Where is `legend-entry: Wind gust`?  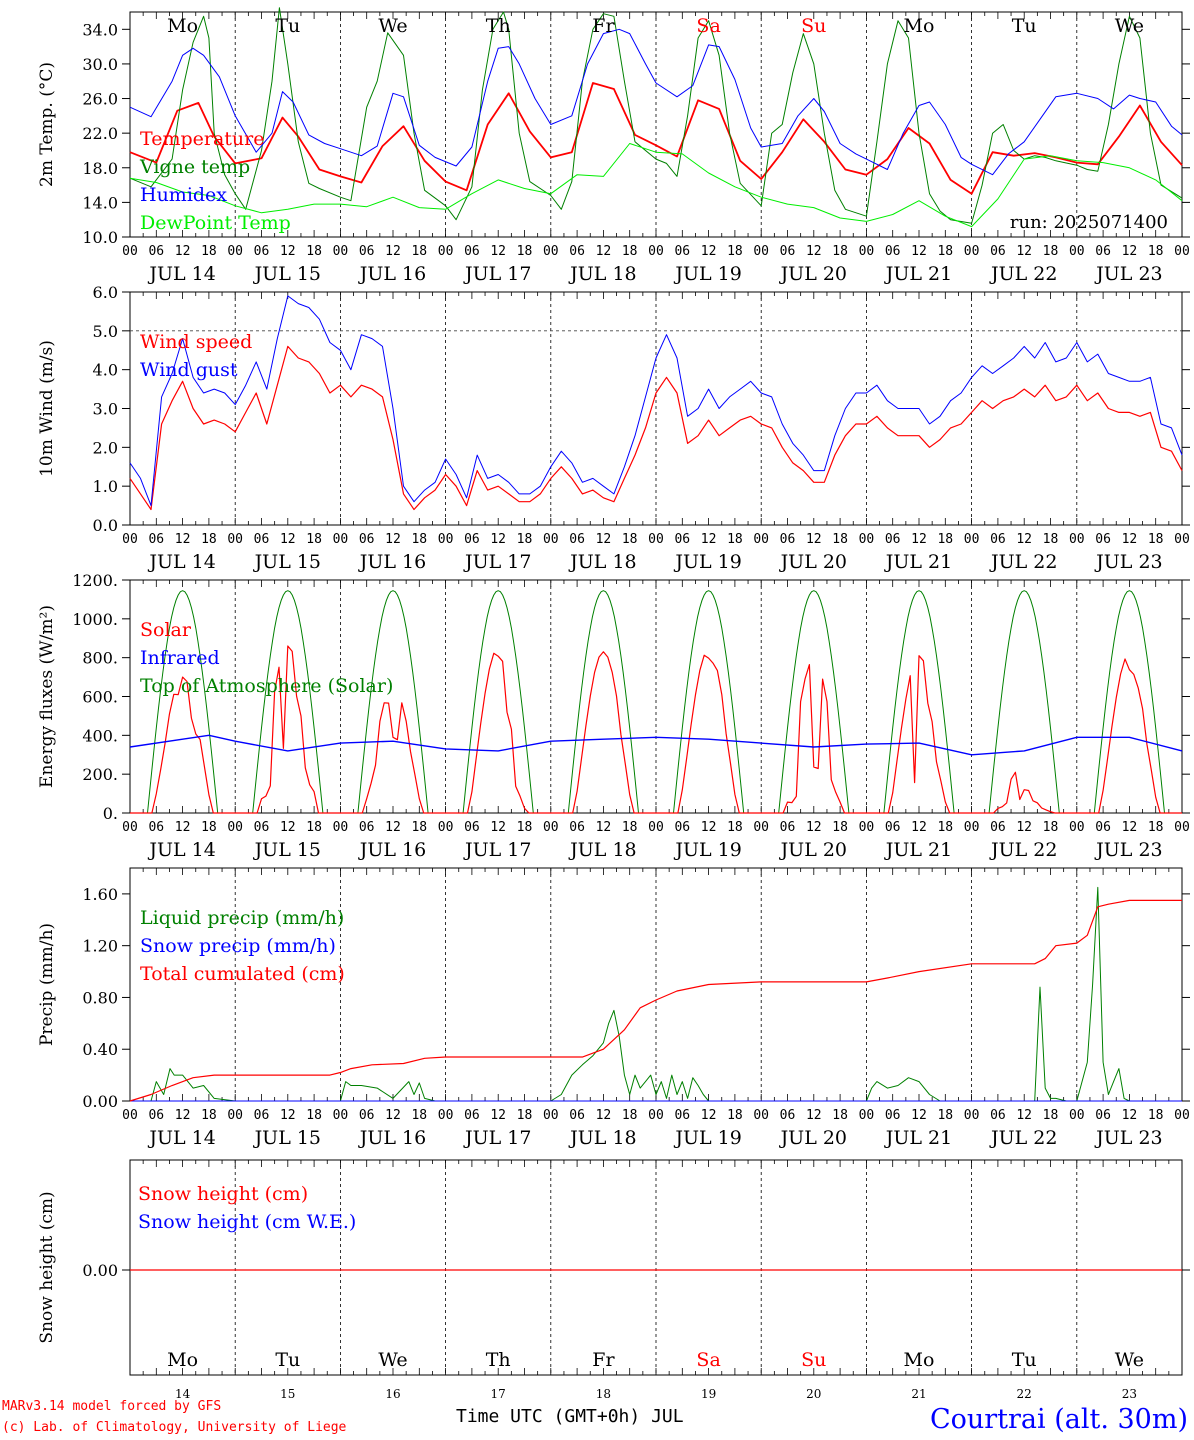
legend-entry: Wind gust is located at coordinates (189, 370).